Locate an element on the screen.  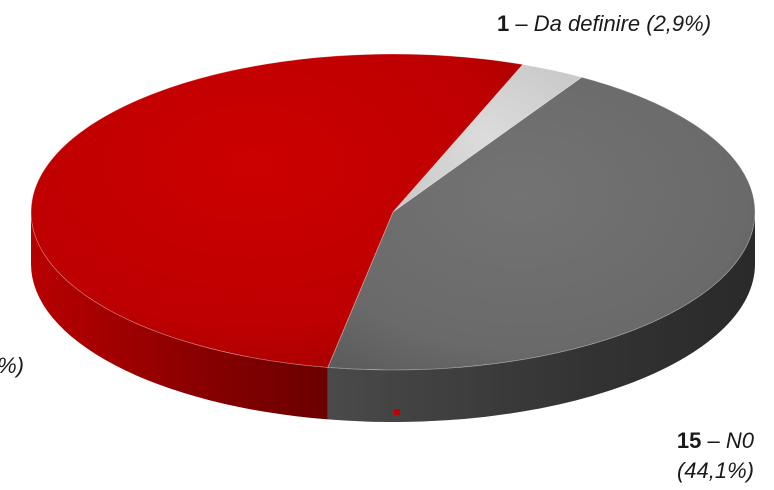
slice-percent: (2,9%) is located at coordinates (679, 23).